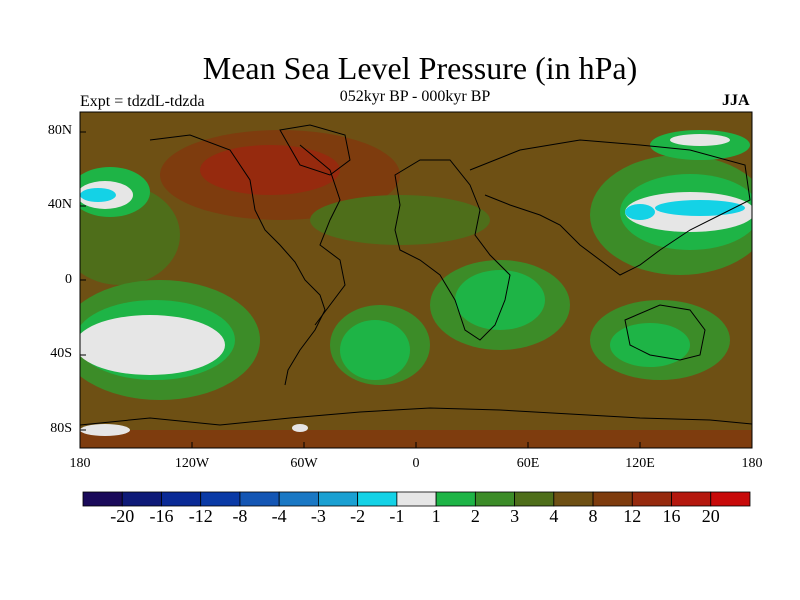 Image resolution: width=800 pixels, height=600 pixels. What do you see at coordinates (500, 300) in the screenshot?
I see `africa-green-light` at bounding box center [500, 300].